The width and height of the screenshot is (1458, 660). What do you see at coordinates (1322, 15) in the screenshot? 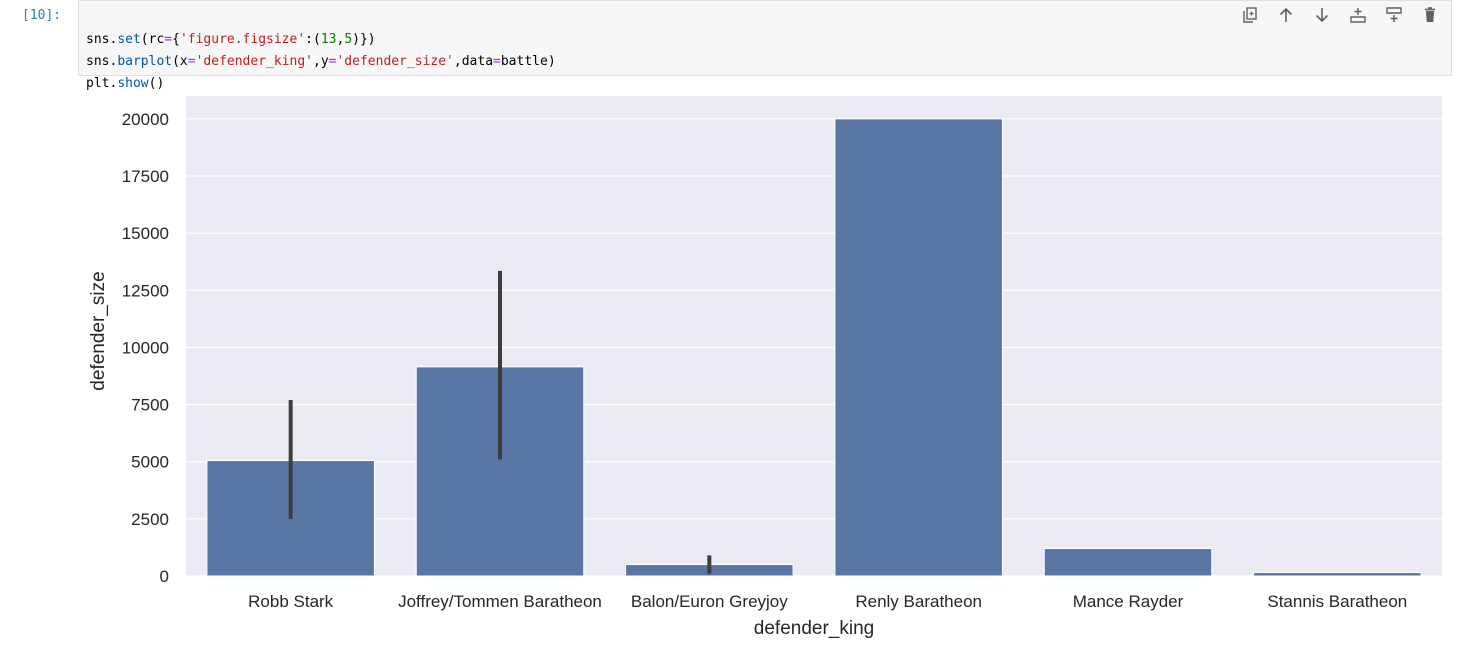
I see `arrow-down-icon` at bounding box center [1322, 15].